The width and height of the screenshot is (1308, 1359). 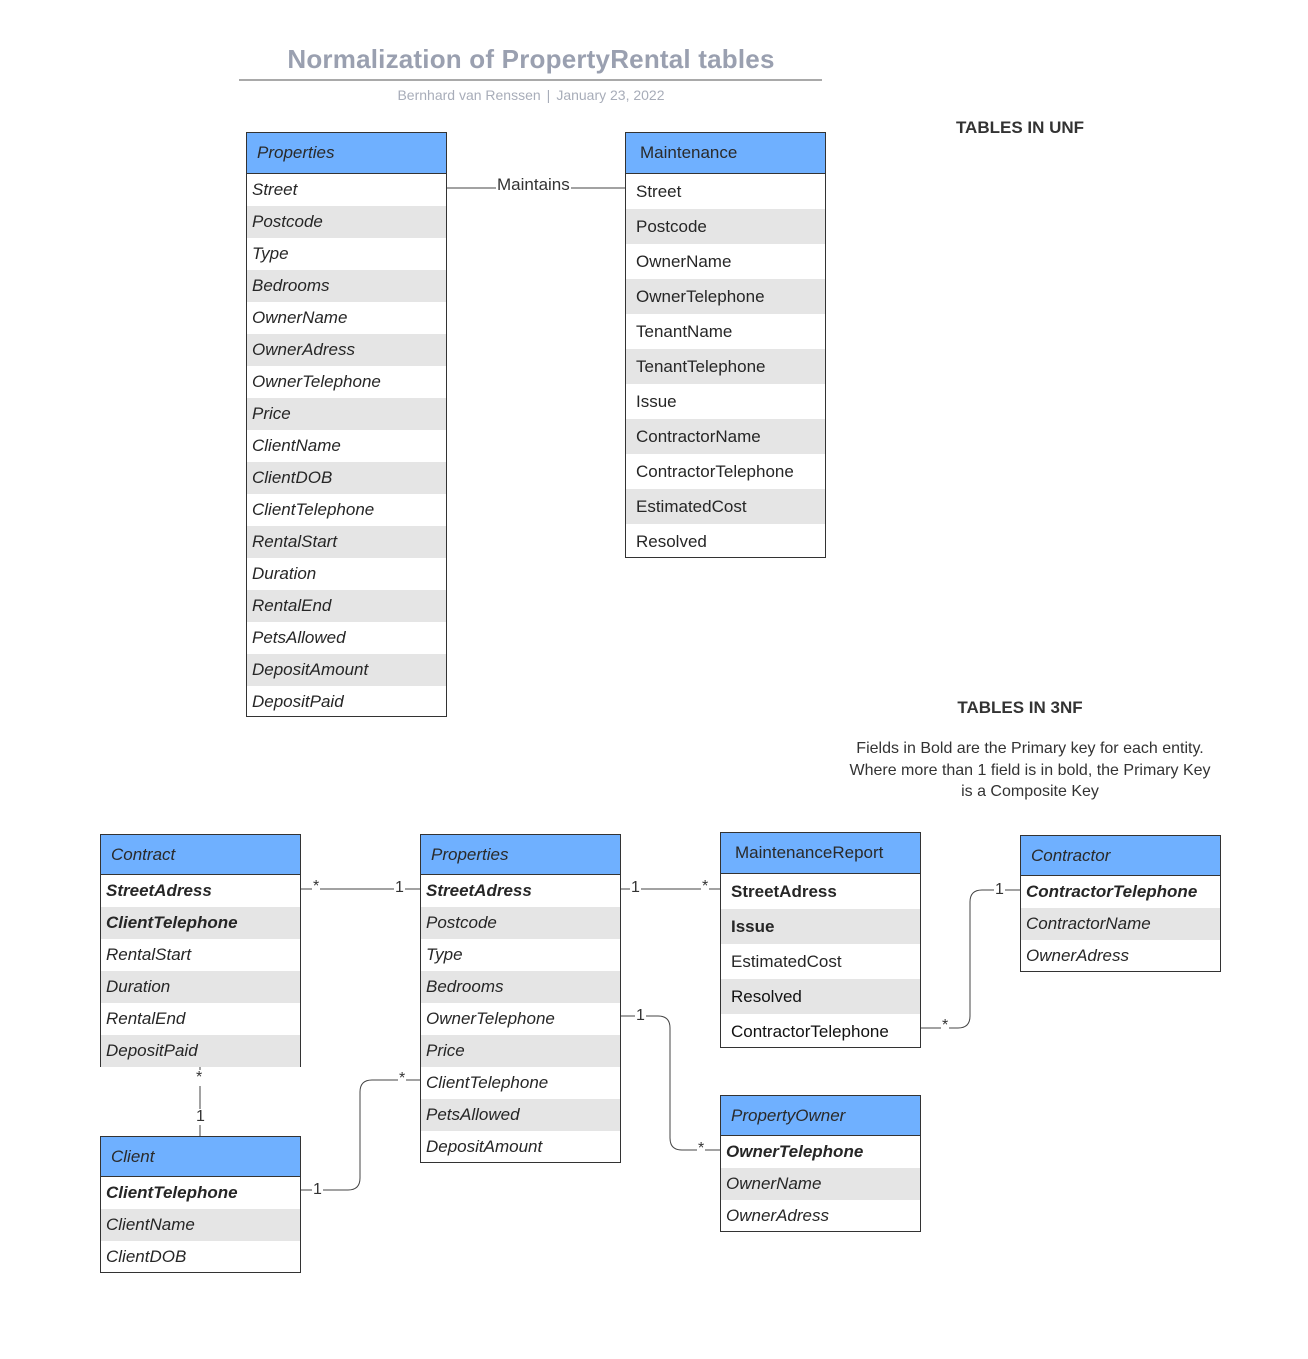 I want to click on cardinality-properties-client-many: *, so click(x=402, y=1078).